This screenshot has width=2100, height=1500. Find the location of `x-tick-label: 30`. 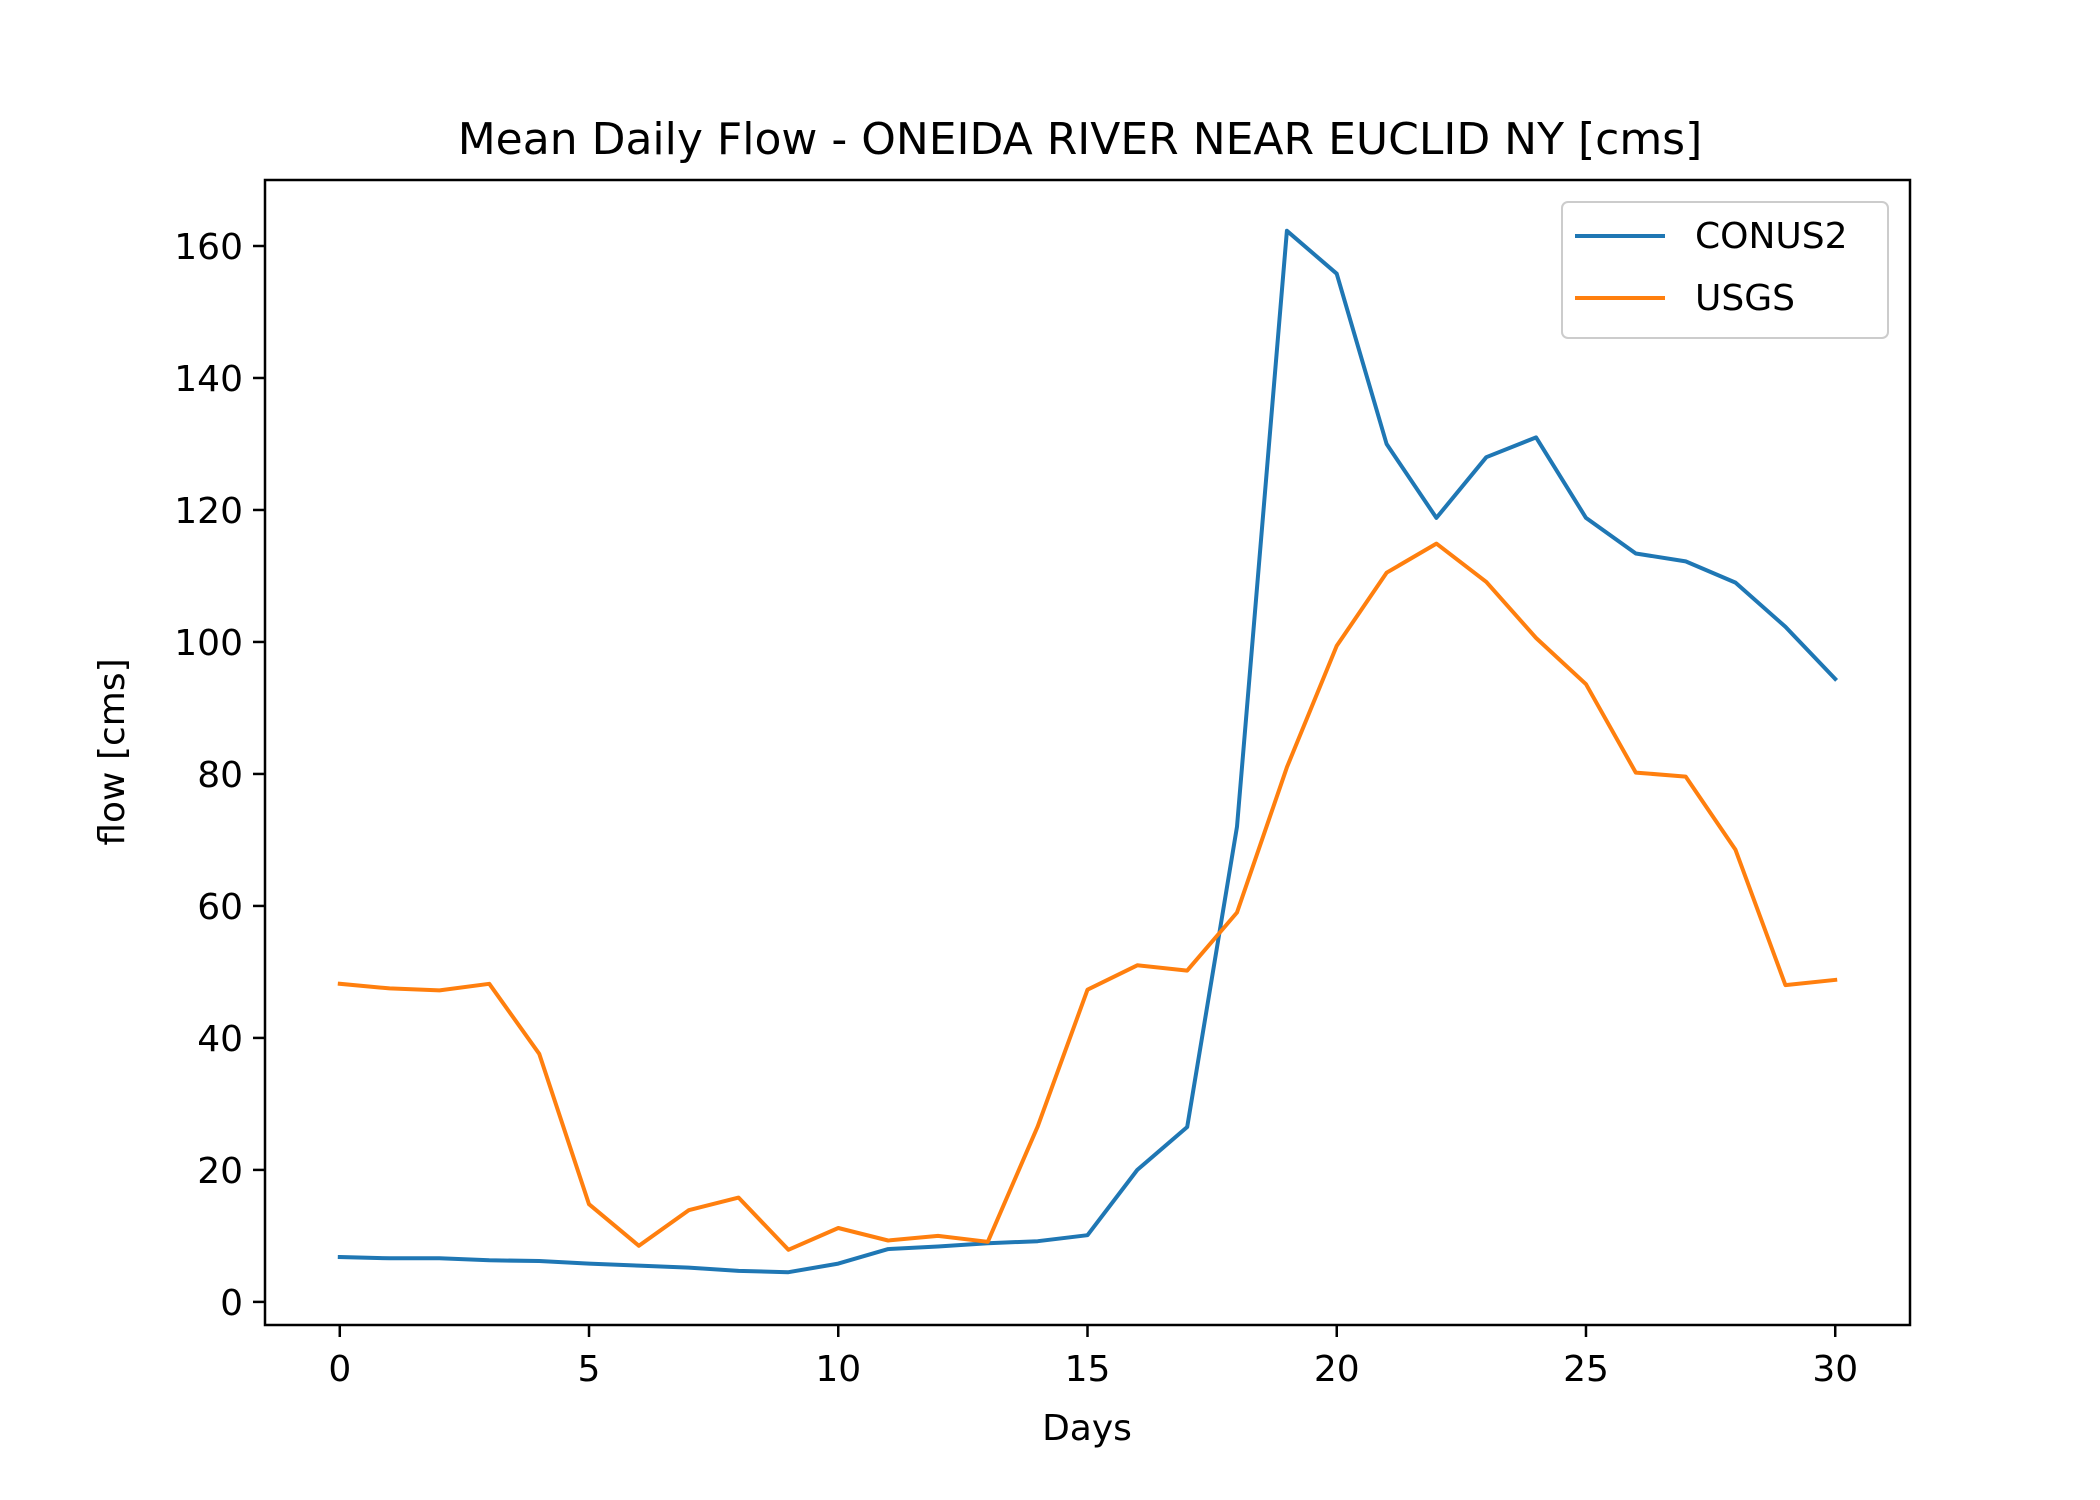

x-tick-label: 30 is located at coordinates (1835, 1369).